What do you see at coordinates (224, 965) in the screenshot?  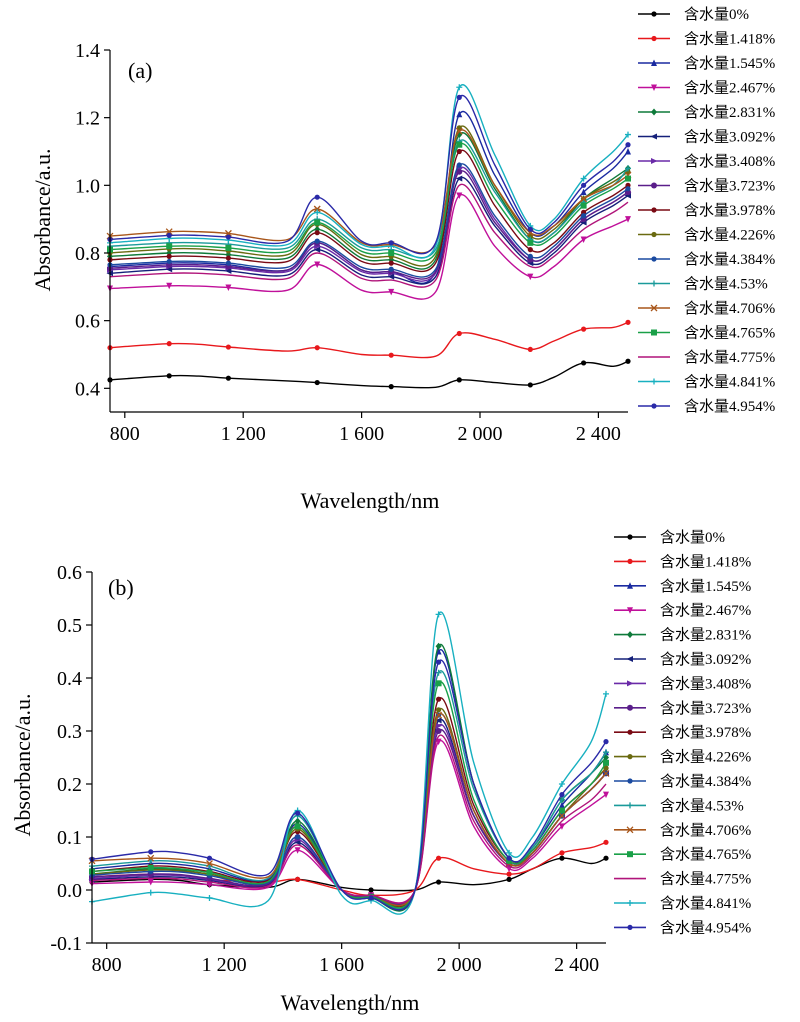 I see `x-tick-label: 1 200` at bounding box center [224, 965].